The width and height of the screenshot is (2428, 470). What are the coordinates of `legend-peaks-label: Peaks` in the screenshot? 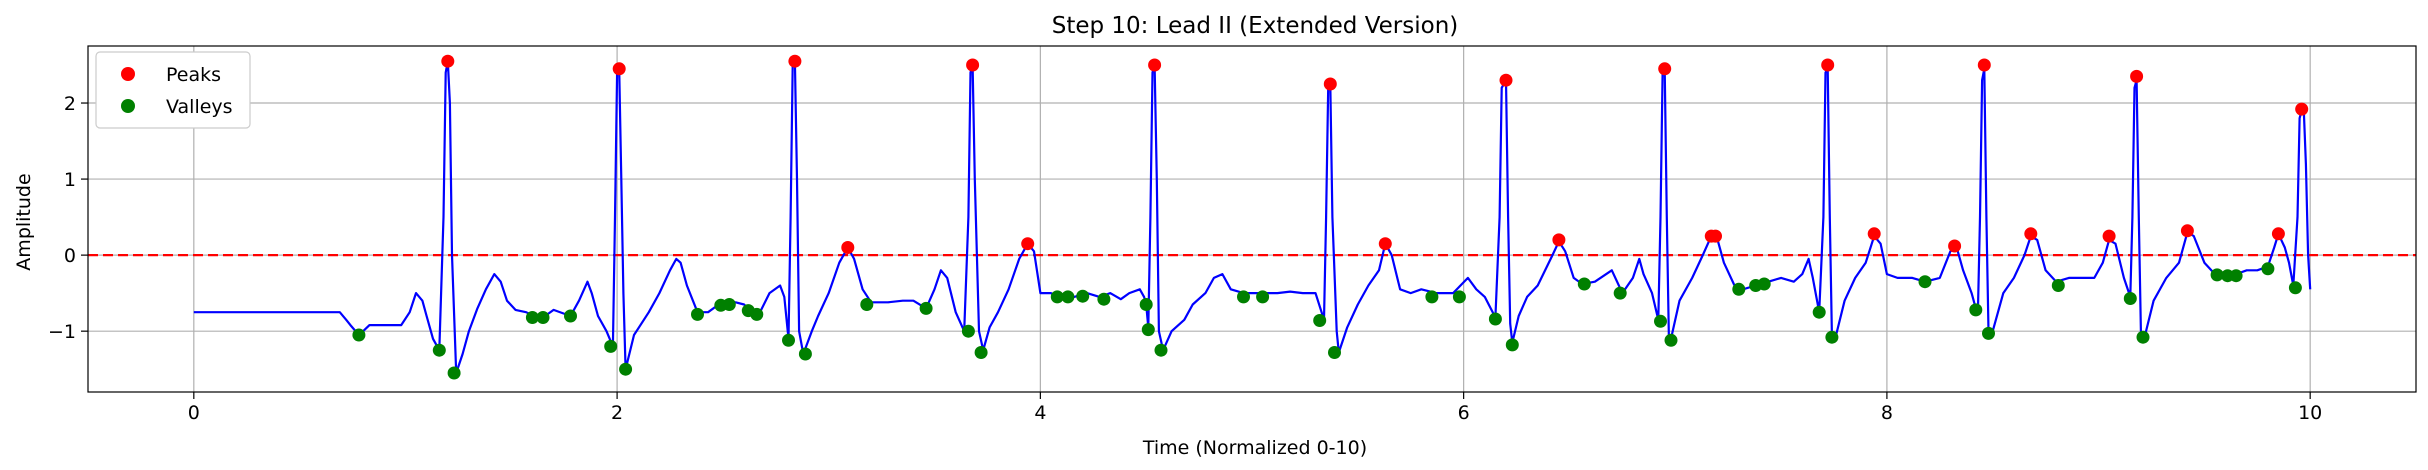 It's located at (193, 75).